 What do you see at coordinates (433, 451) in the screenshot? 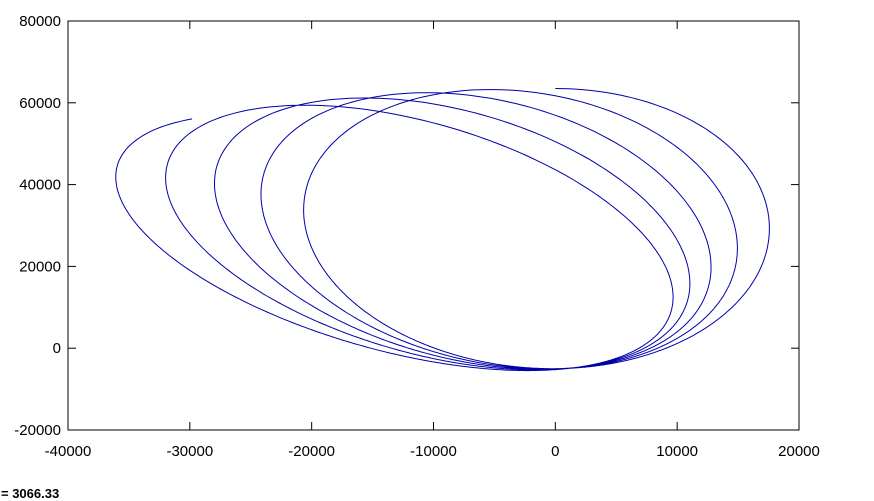
I see `x-tick-label: -10000` at bounding box center [433, 451].